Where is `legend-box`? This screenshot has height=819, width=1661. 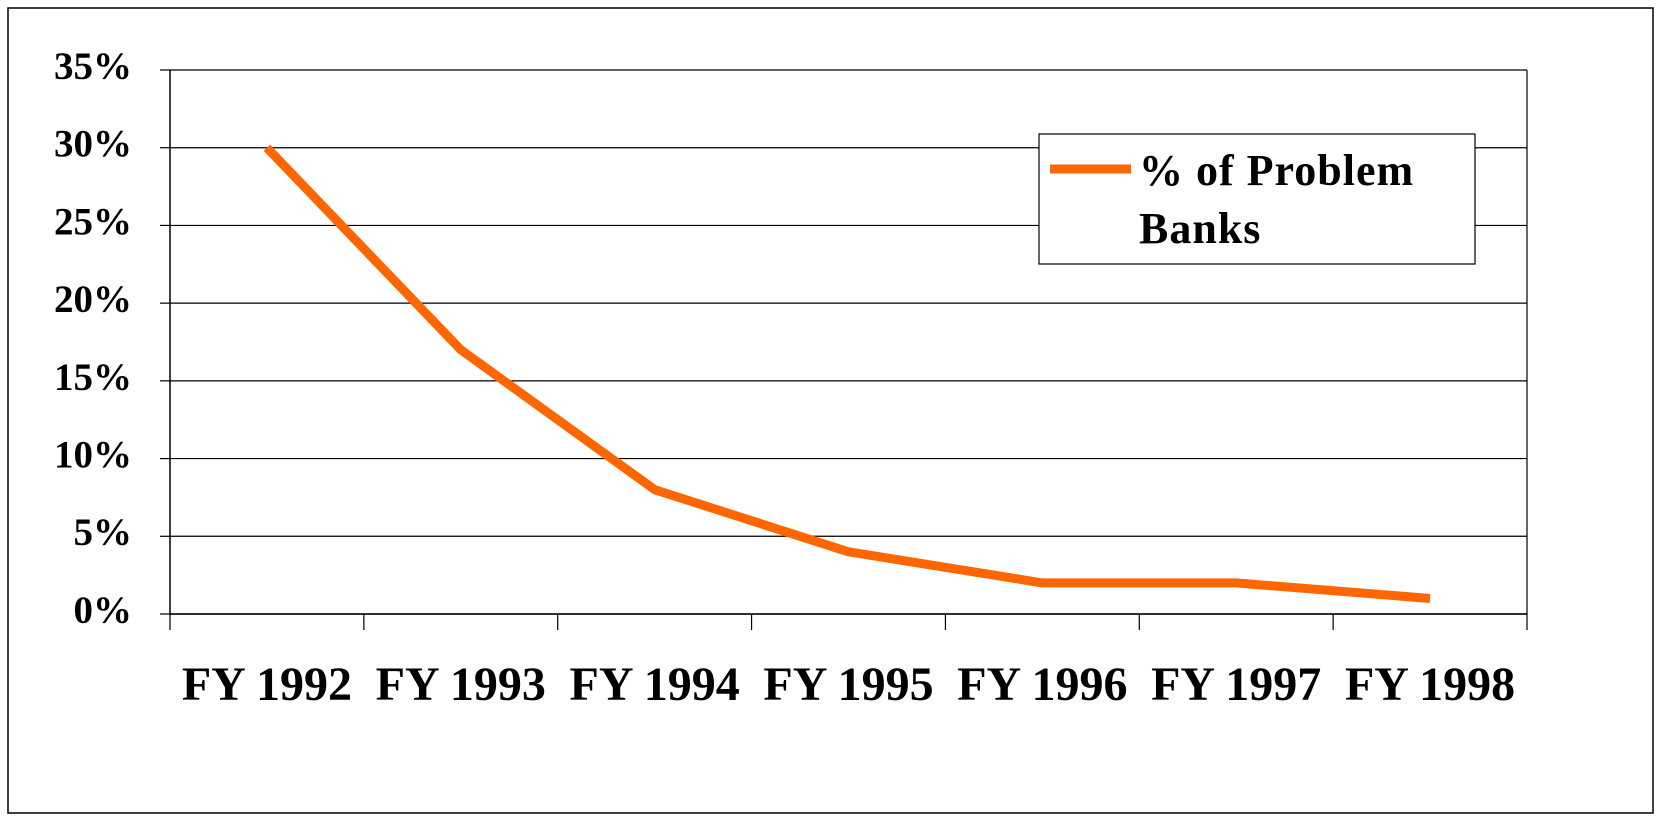 legend-box is located at coordinates (1257, 199).